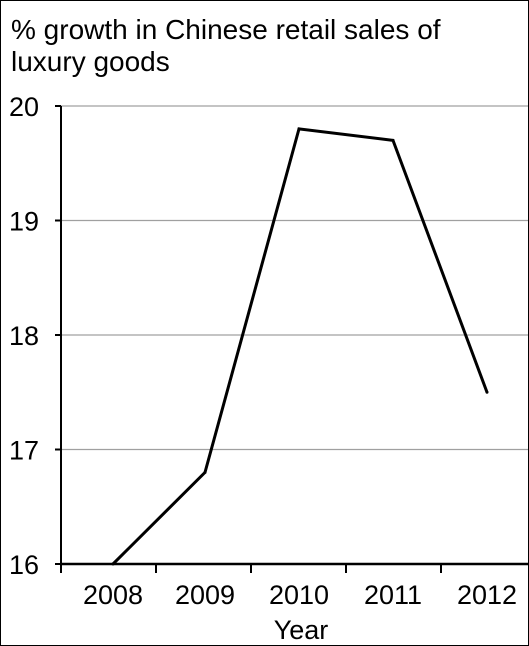  What do you see at coordinates (487, 595) in the screenshot?
I see `x-tick-label: 2012` at bounding box center [487, 595].